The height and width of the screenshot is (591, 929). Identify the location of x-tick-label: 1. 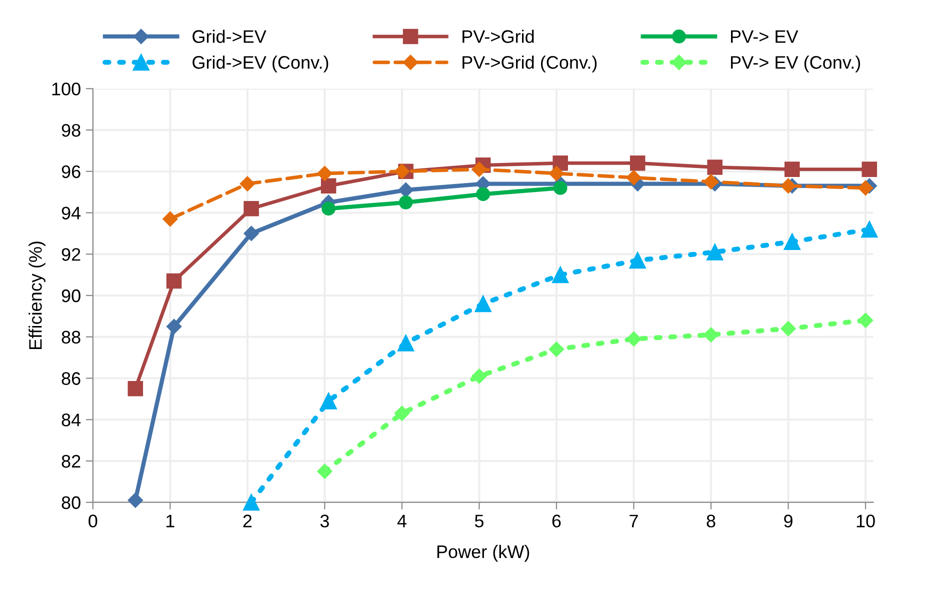
(170, 521).